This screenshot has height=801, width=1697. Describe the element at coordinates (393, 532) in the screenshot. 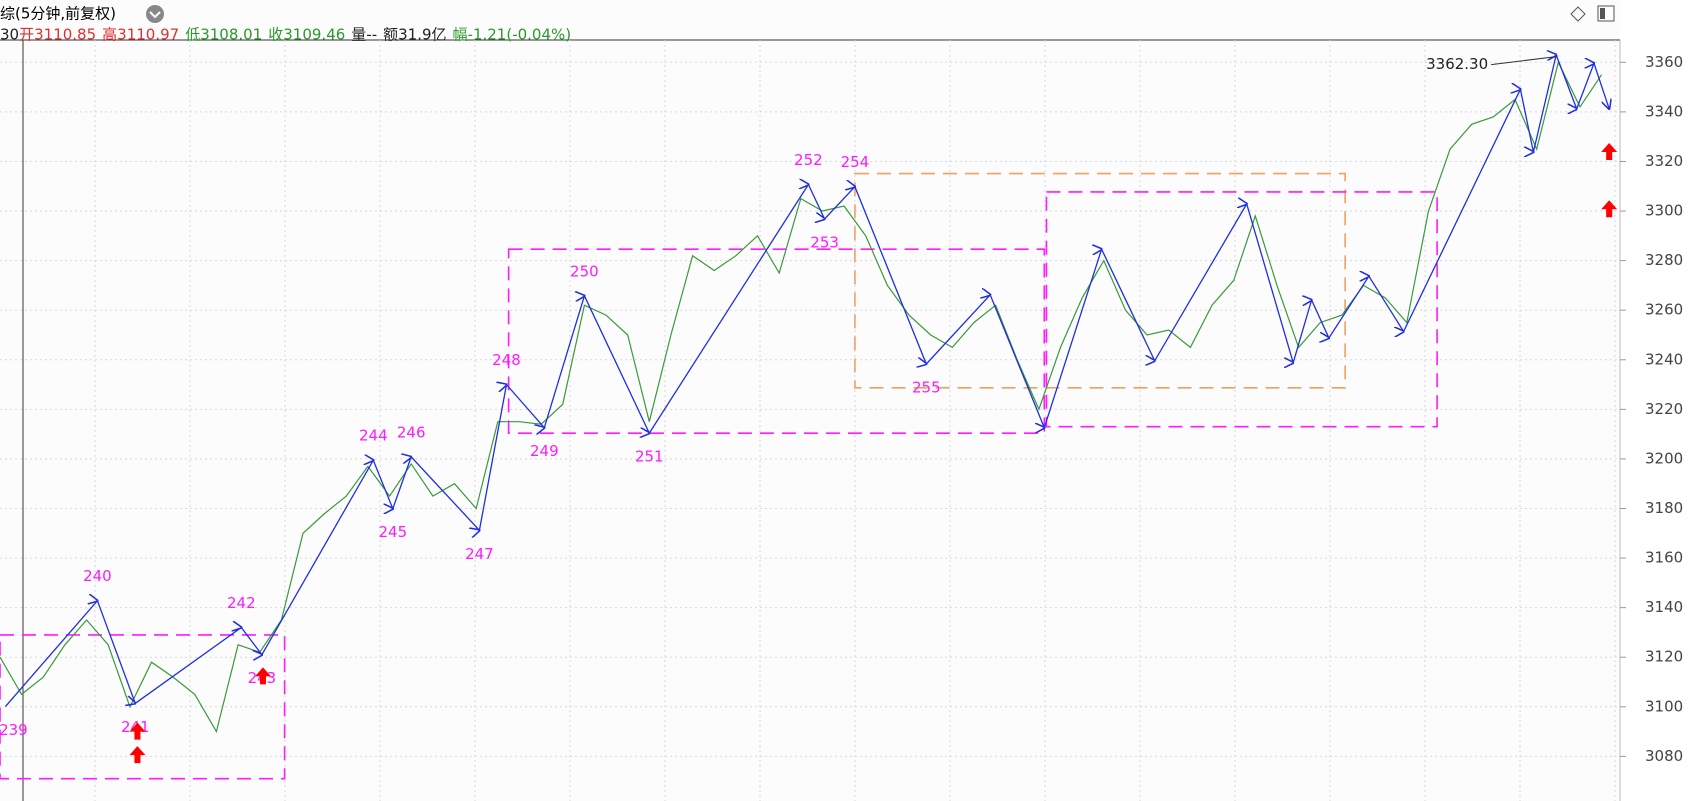

I see `pivot-label: 245` at that location.